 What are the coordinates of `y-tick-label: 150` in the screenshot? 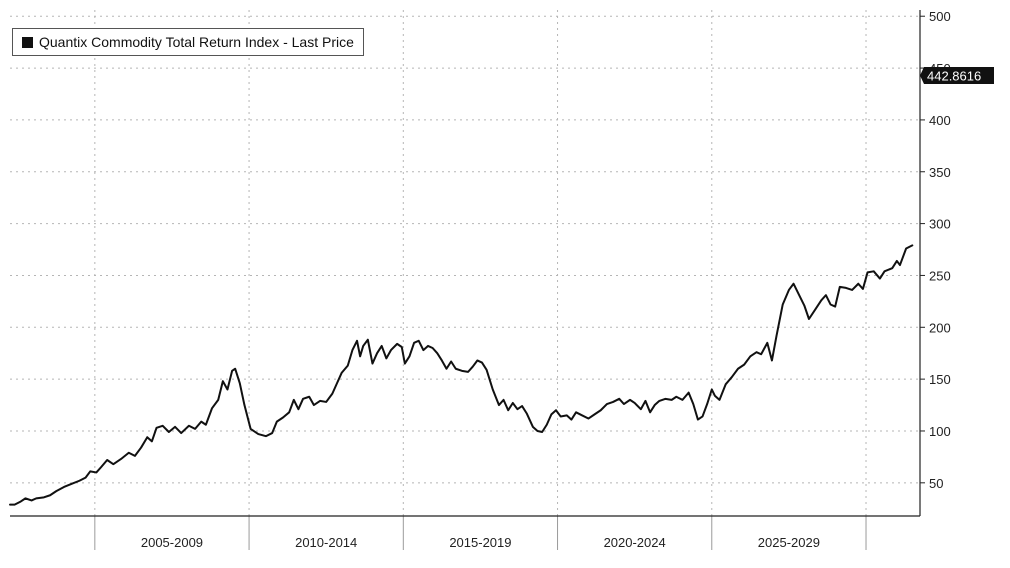 It's located at (940, 379).